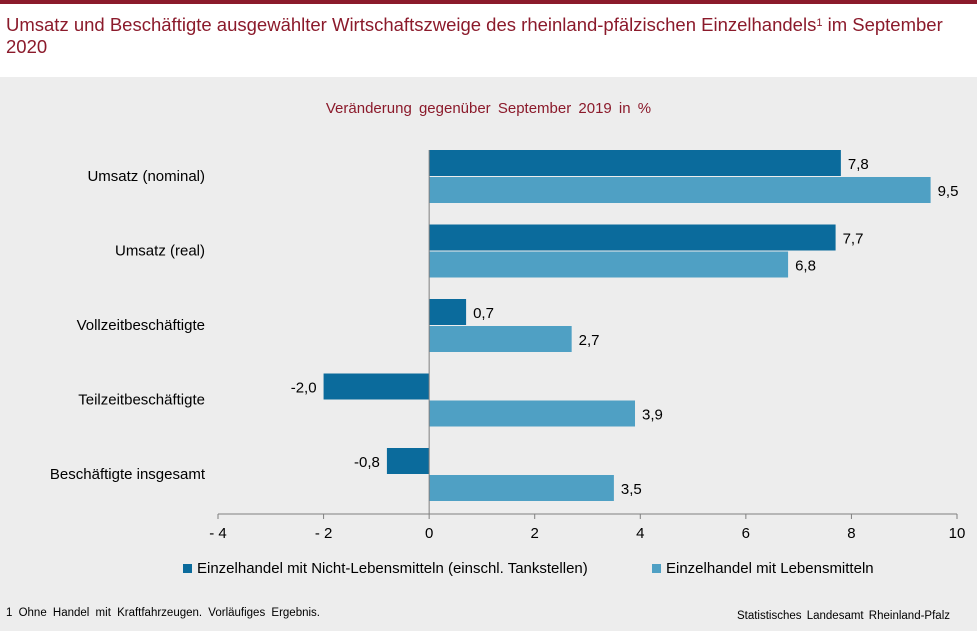 The height and width of the screenshot is (631, 977). I want to click on source-note: Statistisches Landesamt Rheinland-Pfalz, so click(843, 616).